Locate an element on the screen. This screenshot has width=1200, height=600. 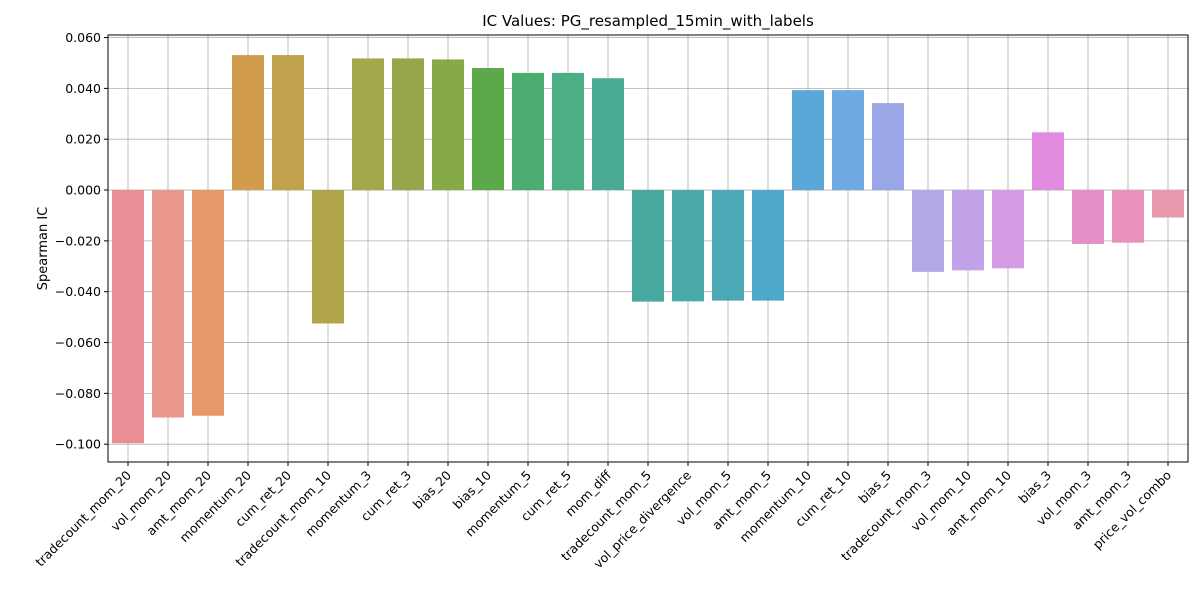
y-tick-label: 0.000 is located at coordinates (83, 190).